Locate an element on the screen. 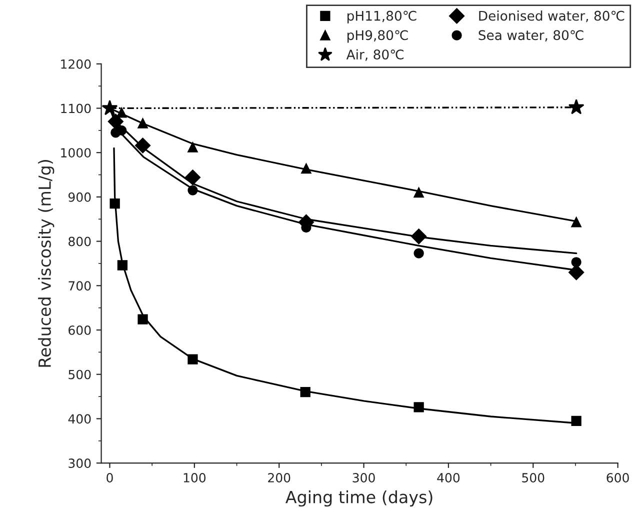  y-tick-label: 600 is located at coordinates (79, 330).